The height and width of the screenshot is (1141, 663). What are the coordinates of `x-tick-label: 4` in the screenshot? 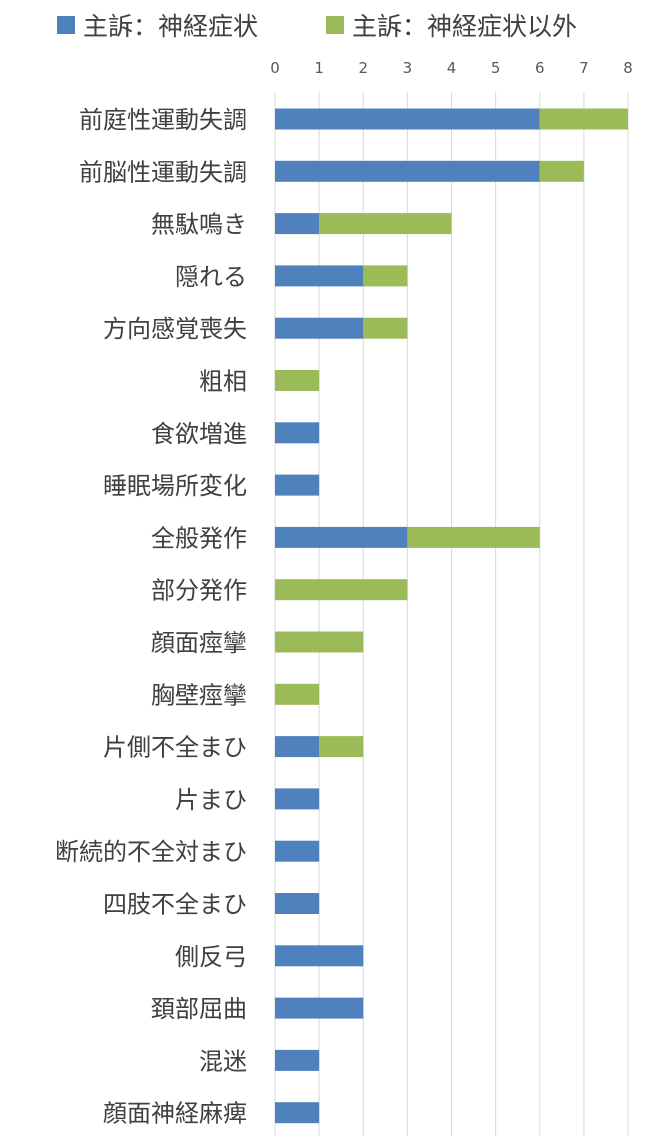 It's located at (452, 68).